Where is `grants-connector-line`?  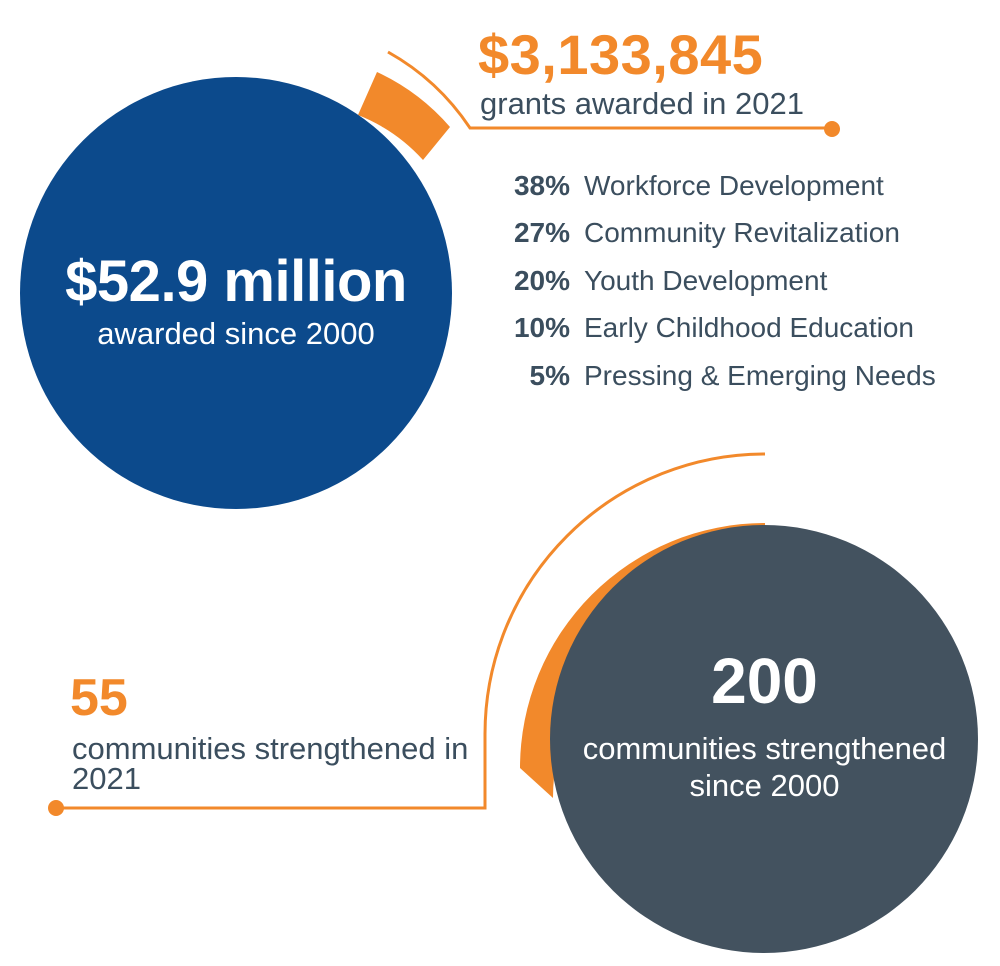
grants-connector-line is located at coordinates (609, 90).